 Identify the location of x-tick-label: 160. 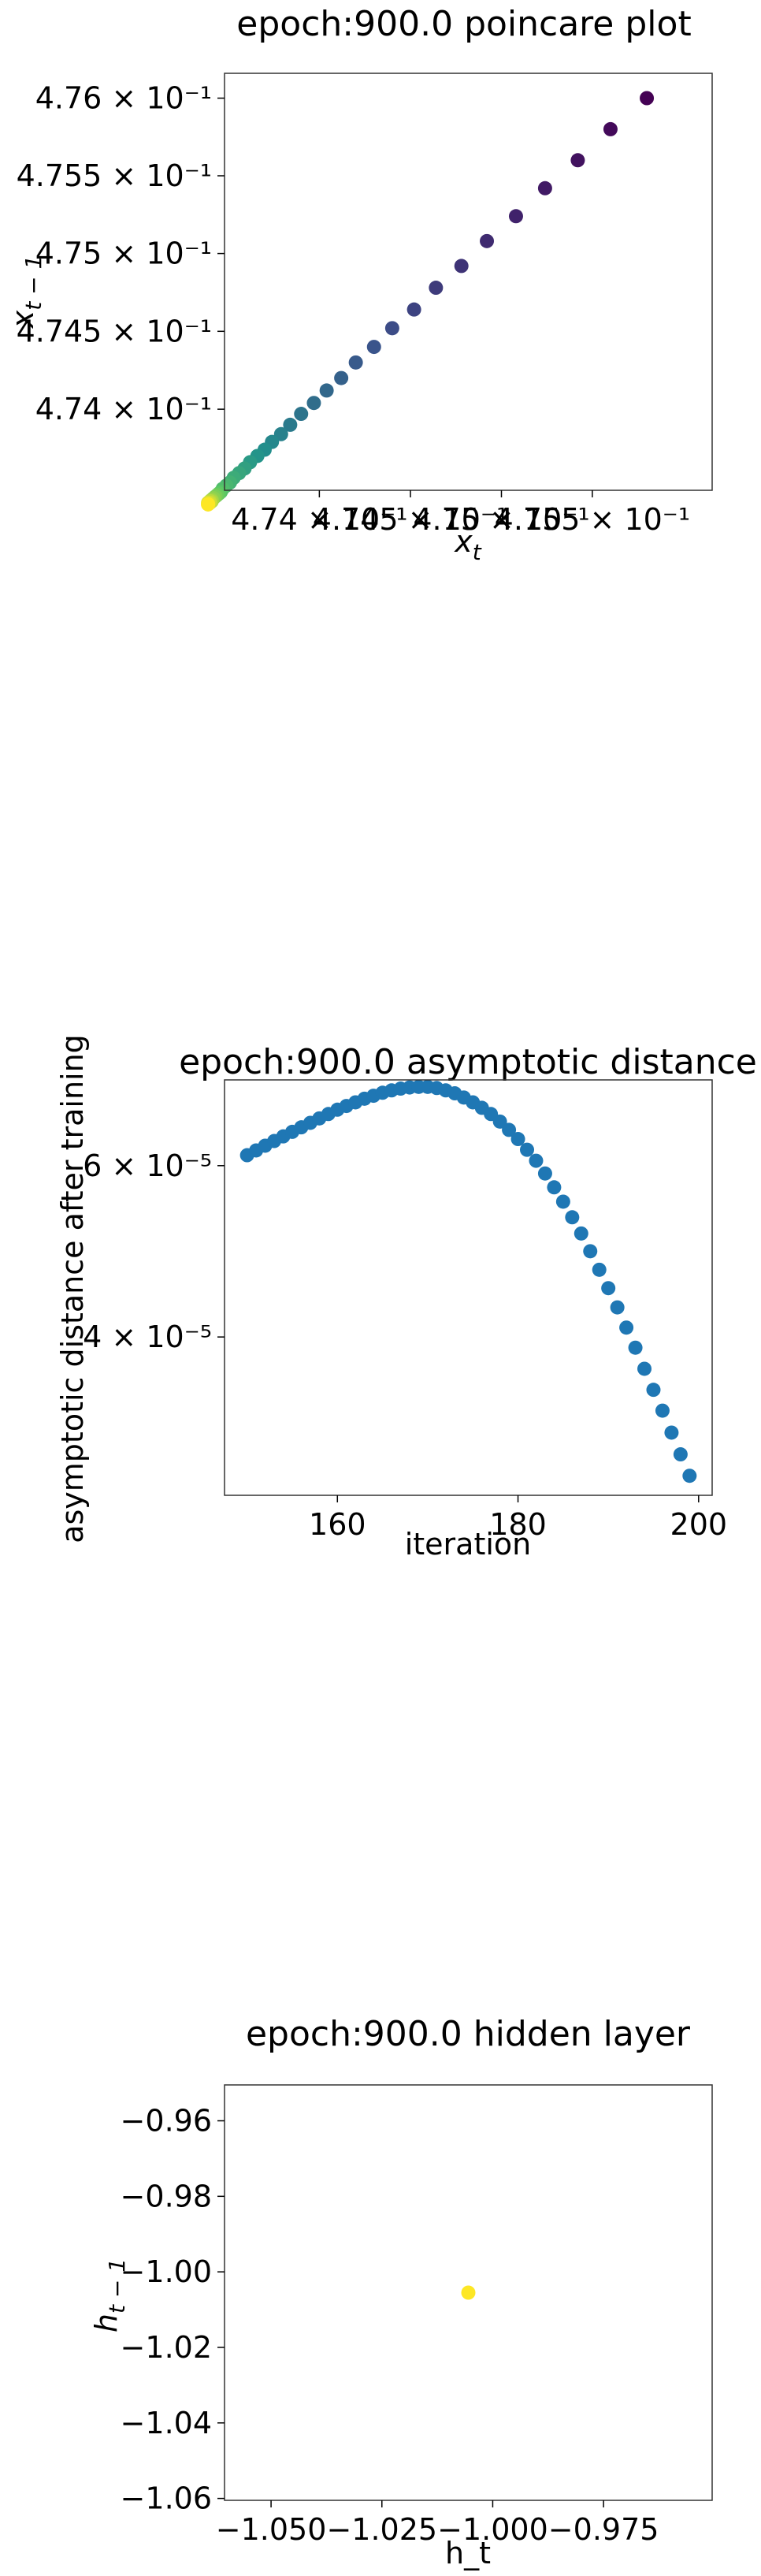
(337, 1524).